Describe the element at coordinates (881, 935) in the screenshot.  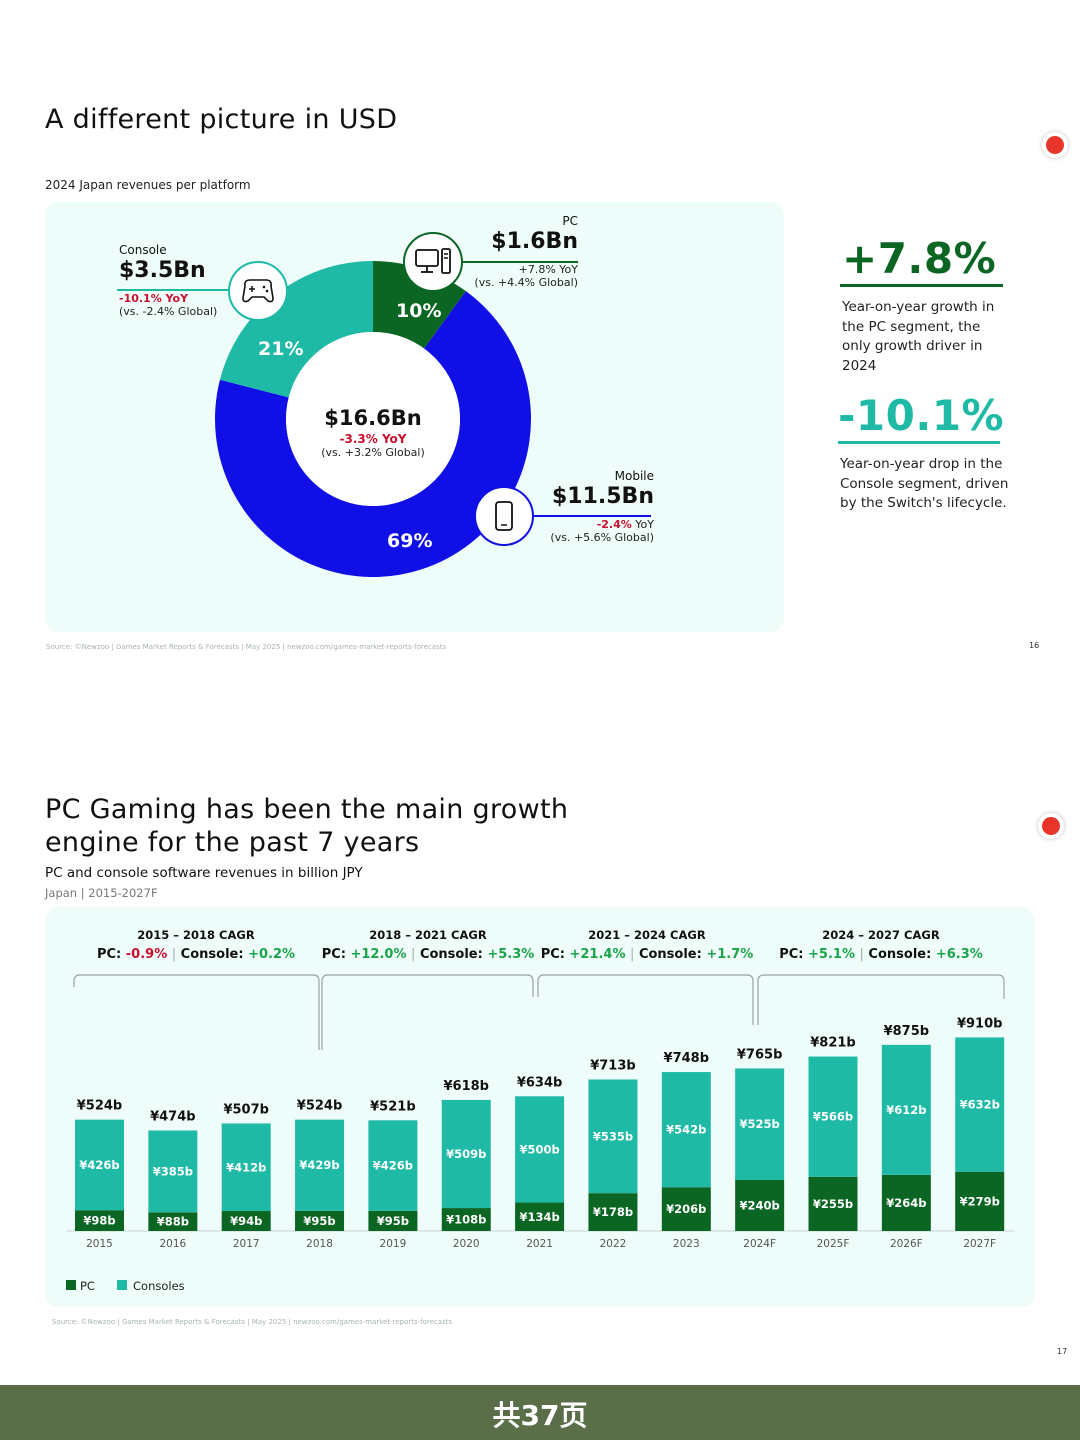
I see `cagr-title: 2024 – 2027 CAGR` at that location.